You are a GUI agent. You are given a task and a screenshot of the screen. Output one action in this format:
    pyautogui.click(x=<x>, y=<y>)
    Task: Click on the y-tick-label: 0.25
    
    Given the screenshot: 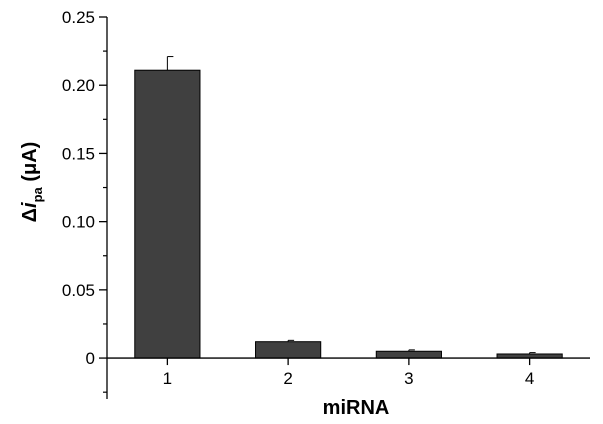 What is the action you would take?
    pyautogui.click(x=78, y=17)
    